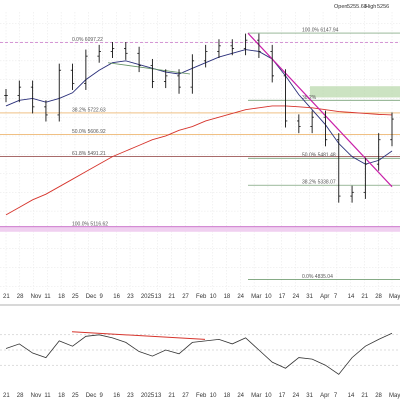 Image resolution: width=400 pixels, height=400 pixels. I want to click on minor-trendline, so click(149, 68).